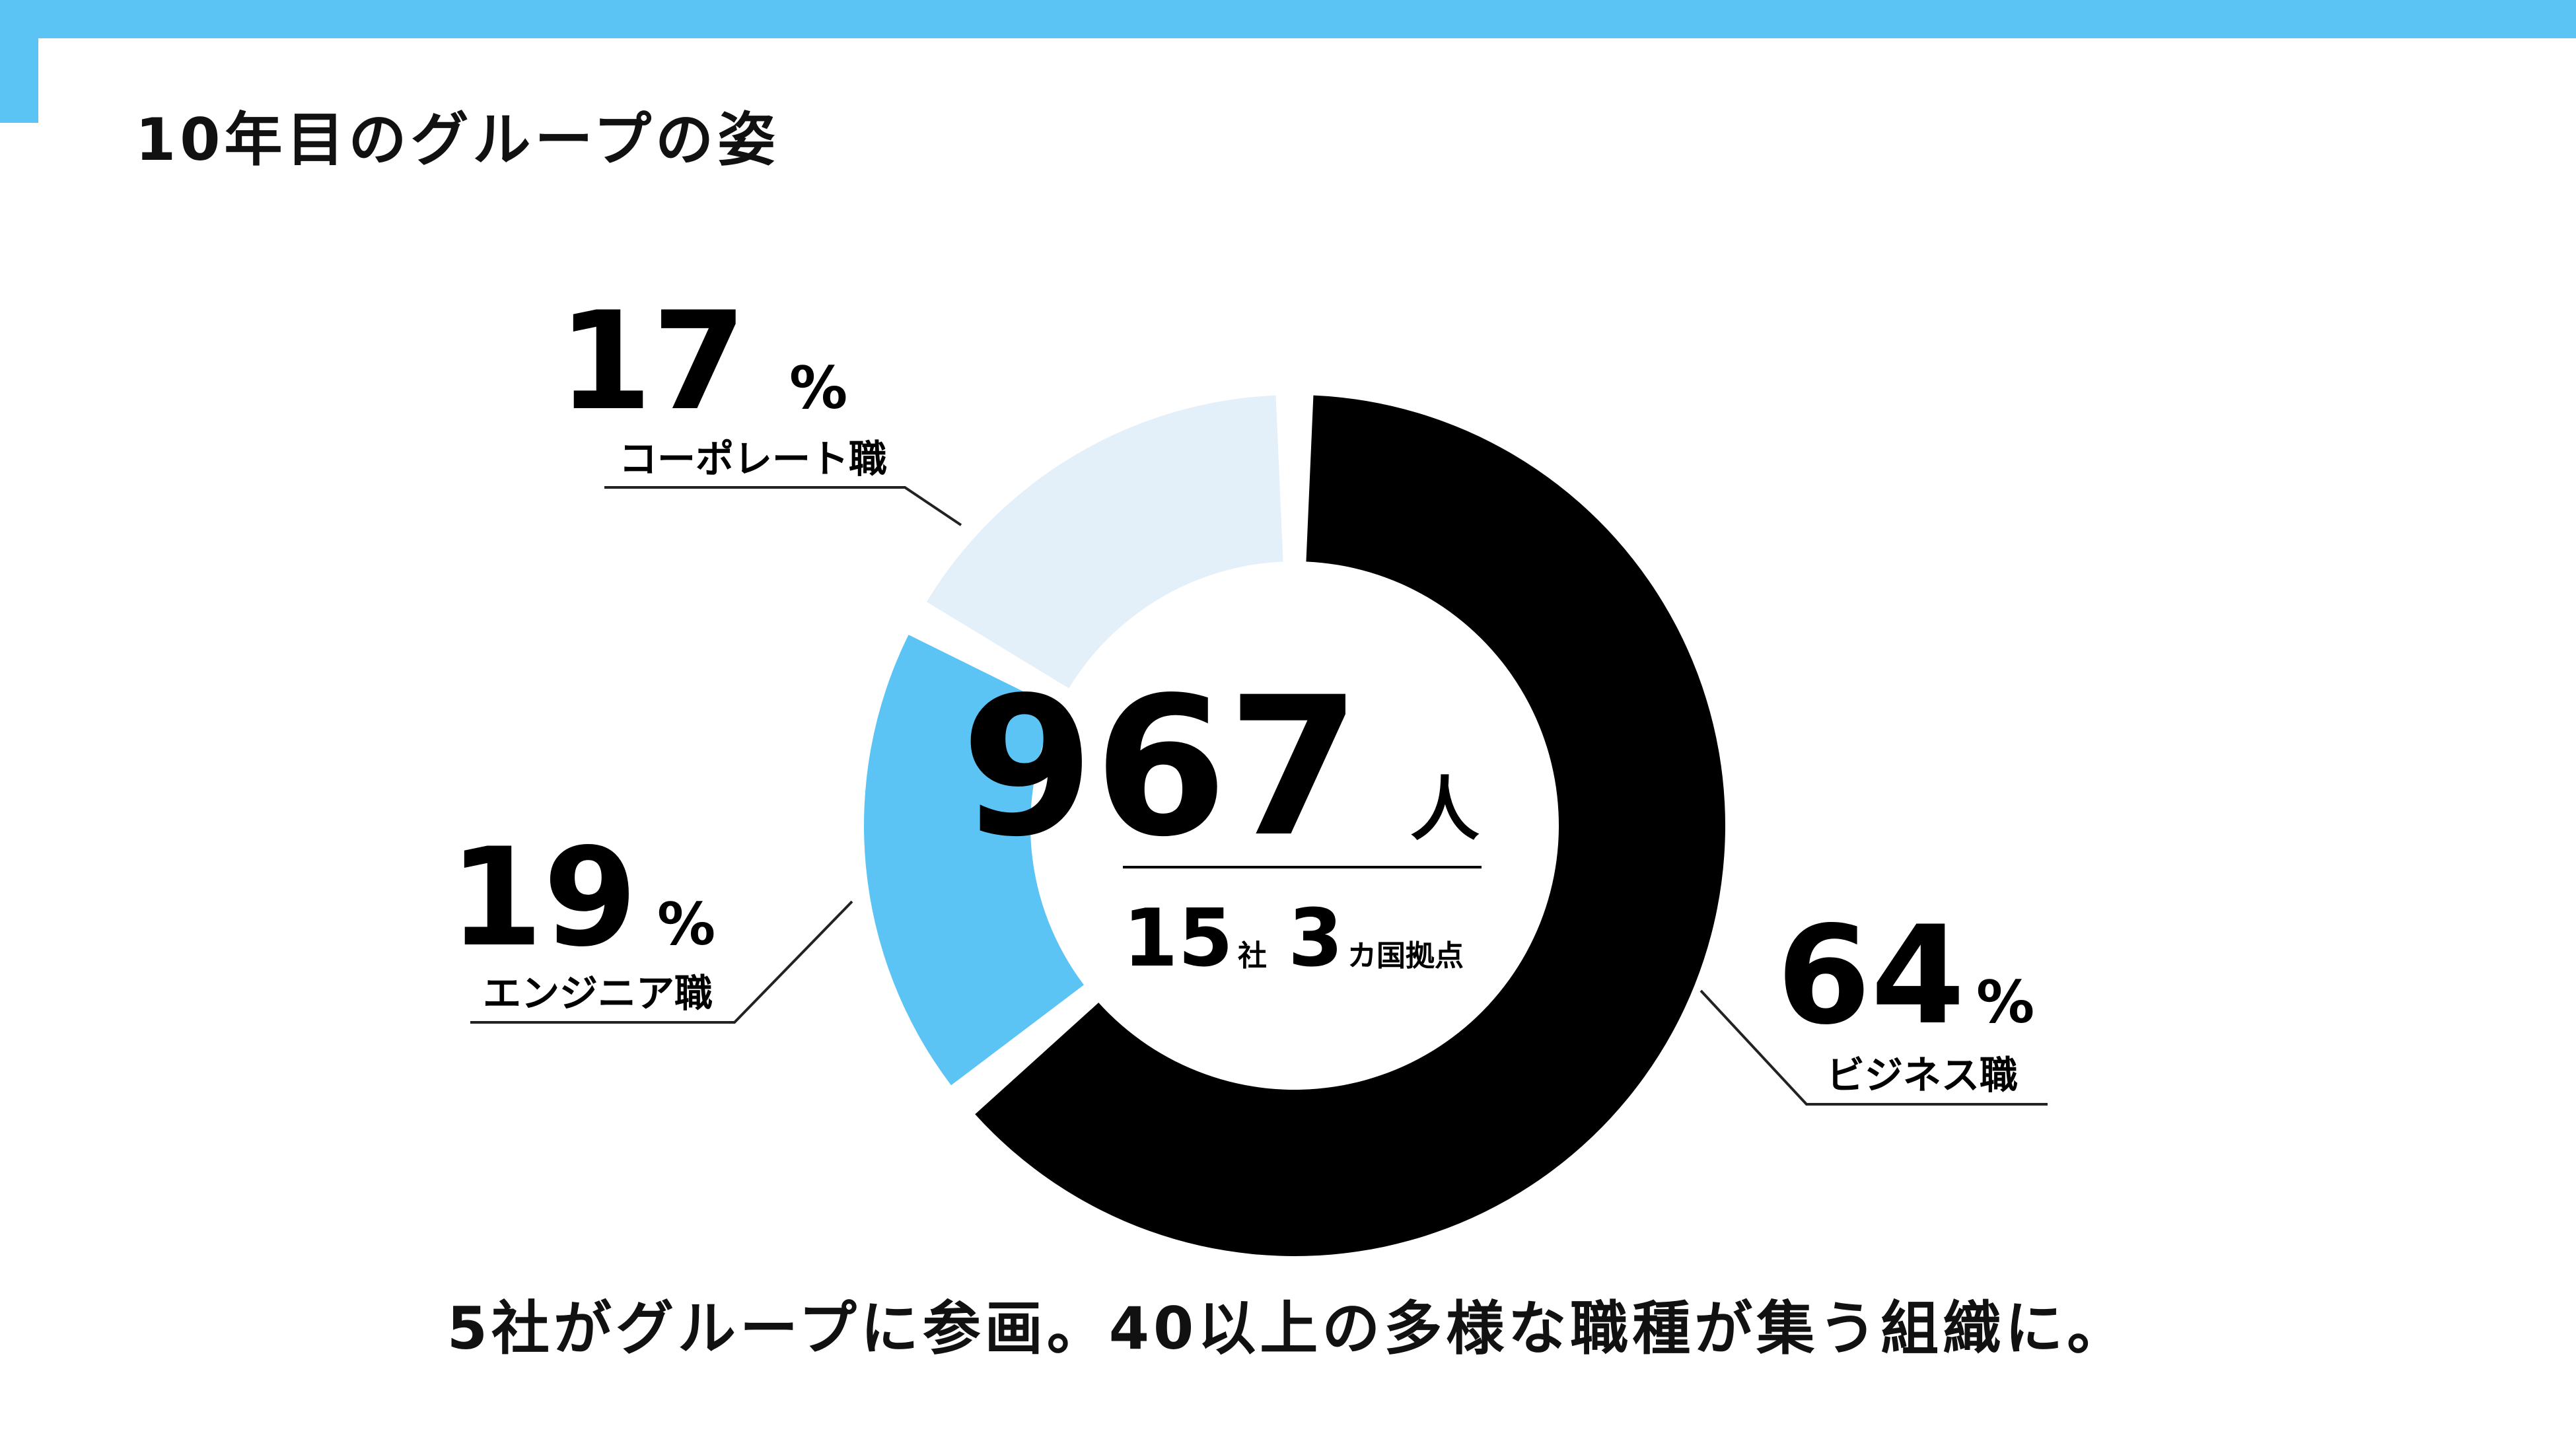  I want to click on center-total-unit: 人, so click(1445, 810).